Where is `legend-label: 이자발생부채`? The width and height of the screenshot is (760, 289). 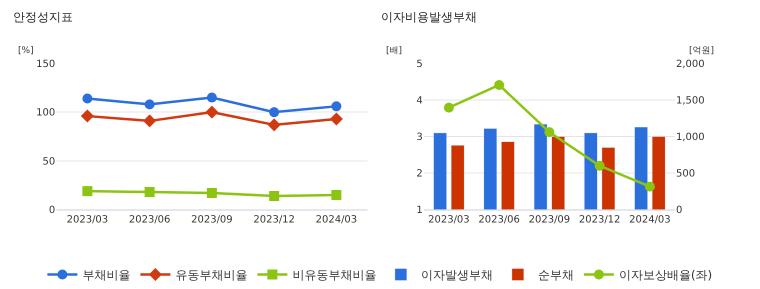 legend-label: 이자발생부채 is located at coordinates (456, 275).